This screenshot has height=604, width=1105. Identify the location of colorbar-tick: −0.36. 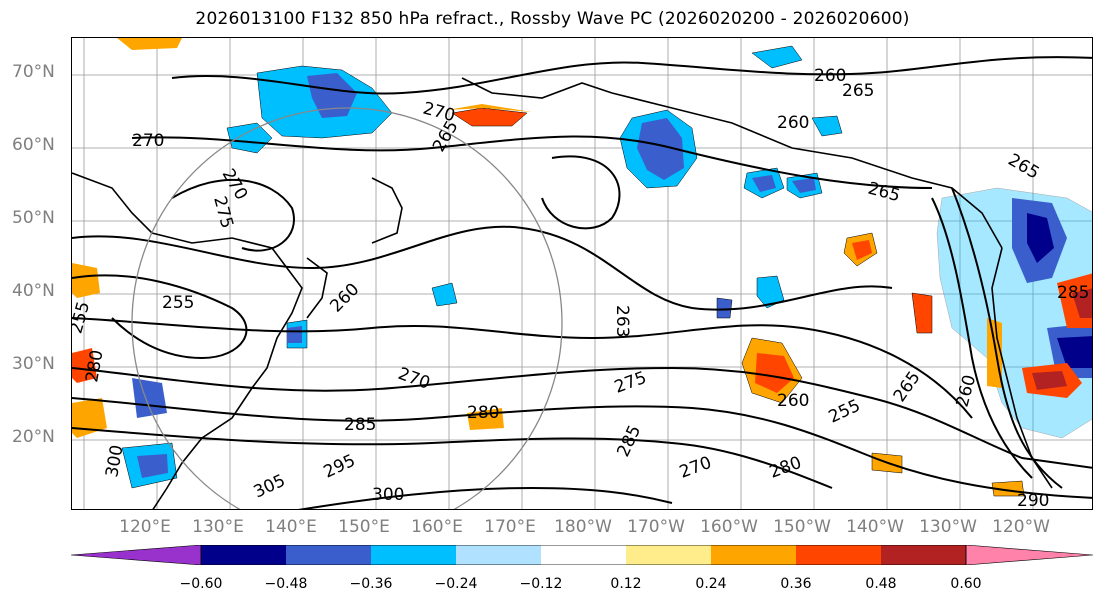
(371, 584).